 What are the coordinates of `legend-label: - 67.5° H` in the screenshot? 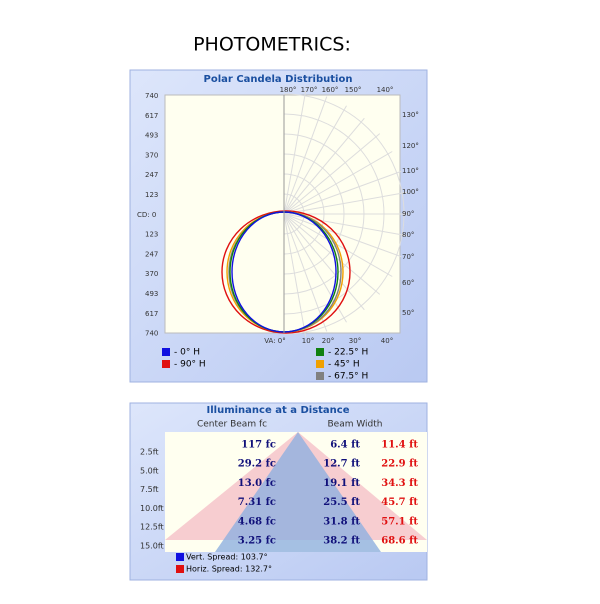 It's located at (348, 377).